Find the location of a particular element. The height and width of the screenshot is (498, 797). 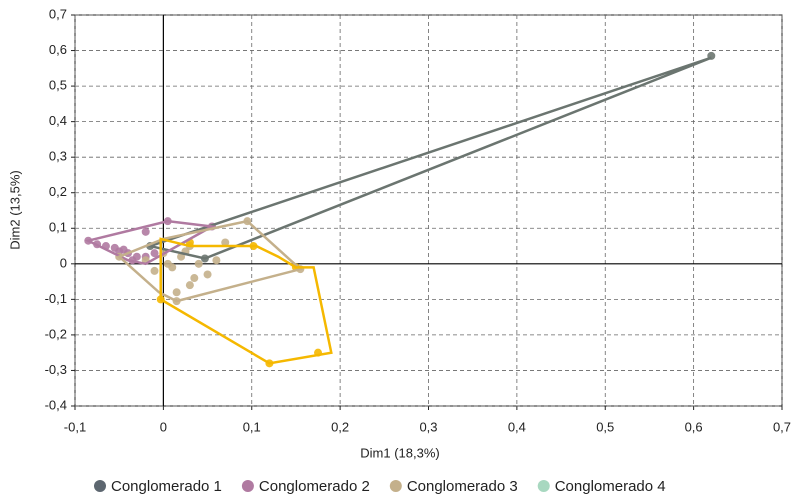

x-tick-label: 0,4 is located at coordinates (517, 426).